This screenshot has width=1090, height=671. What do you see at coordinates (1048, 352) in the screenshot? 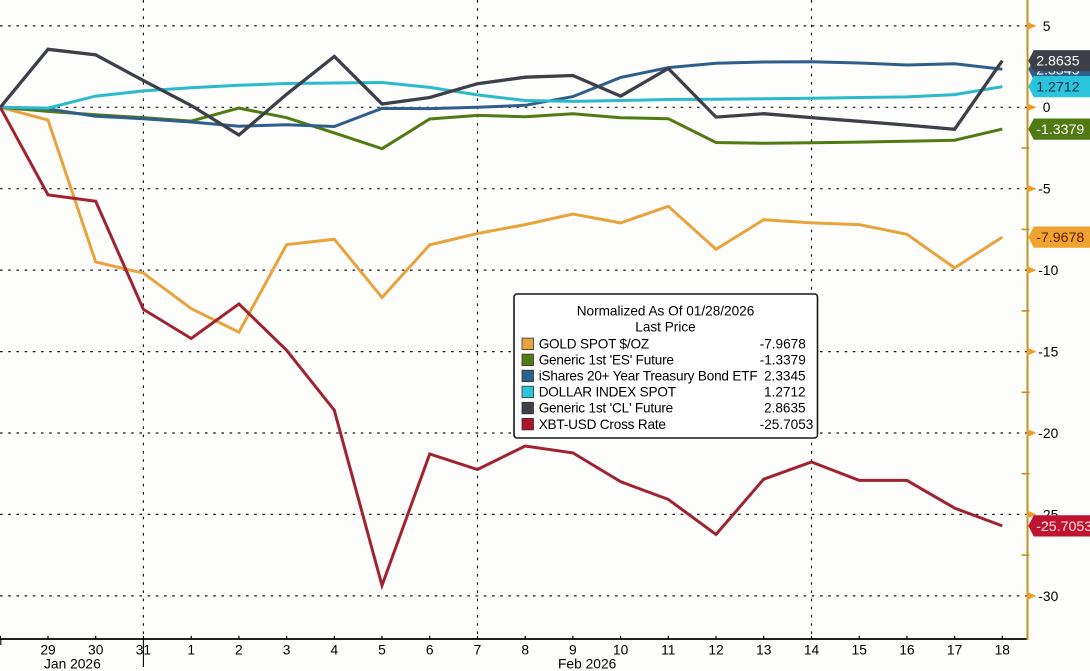
I see `svg-text: -15` at bounding box center [1048, 352].